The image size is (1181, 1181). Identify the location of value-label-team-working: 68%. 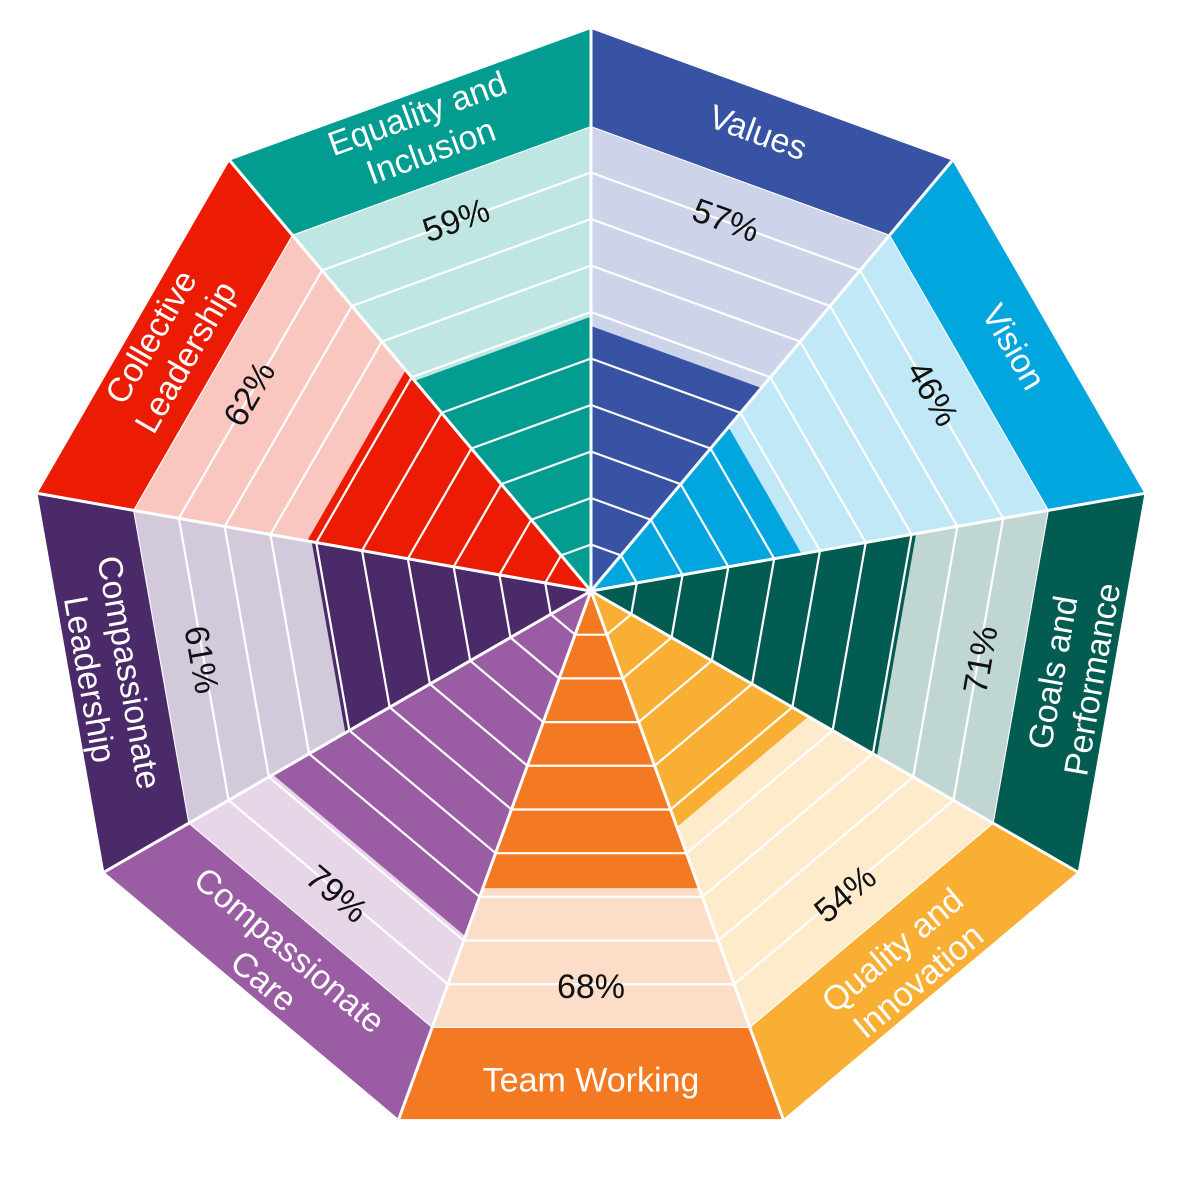
(591, 987).